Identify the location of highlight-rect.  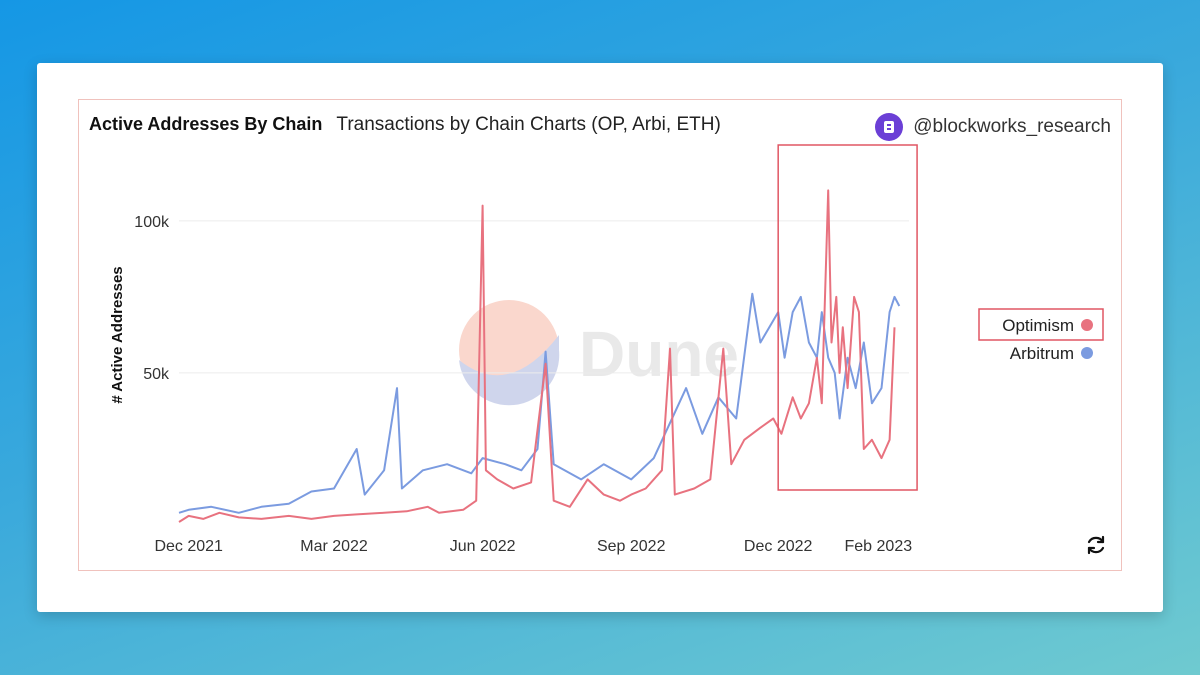
(847, 317).